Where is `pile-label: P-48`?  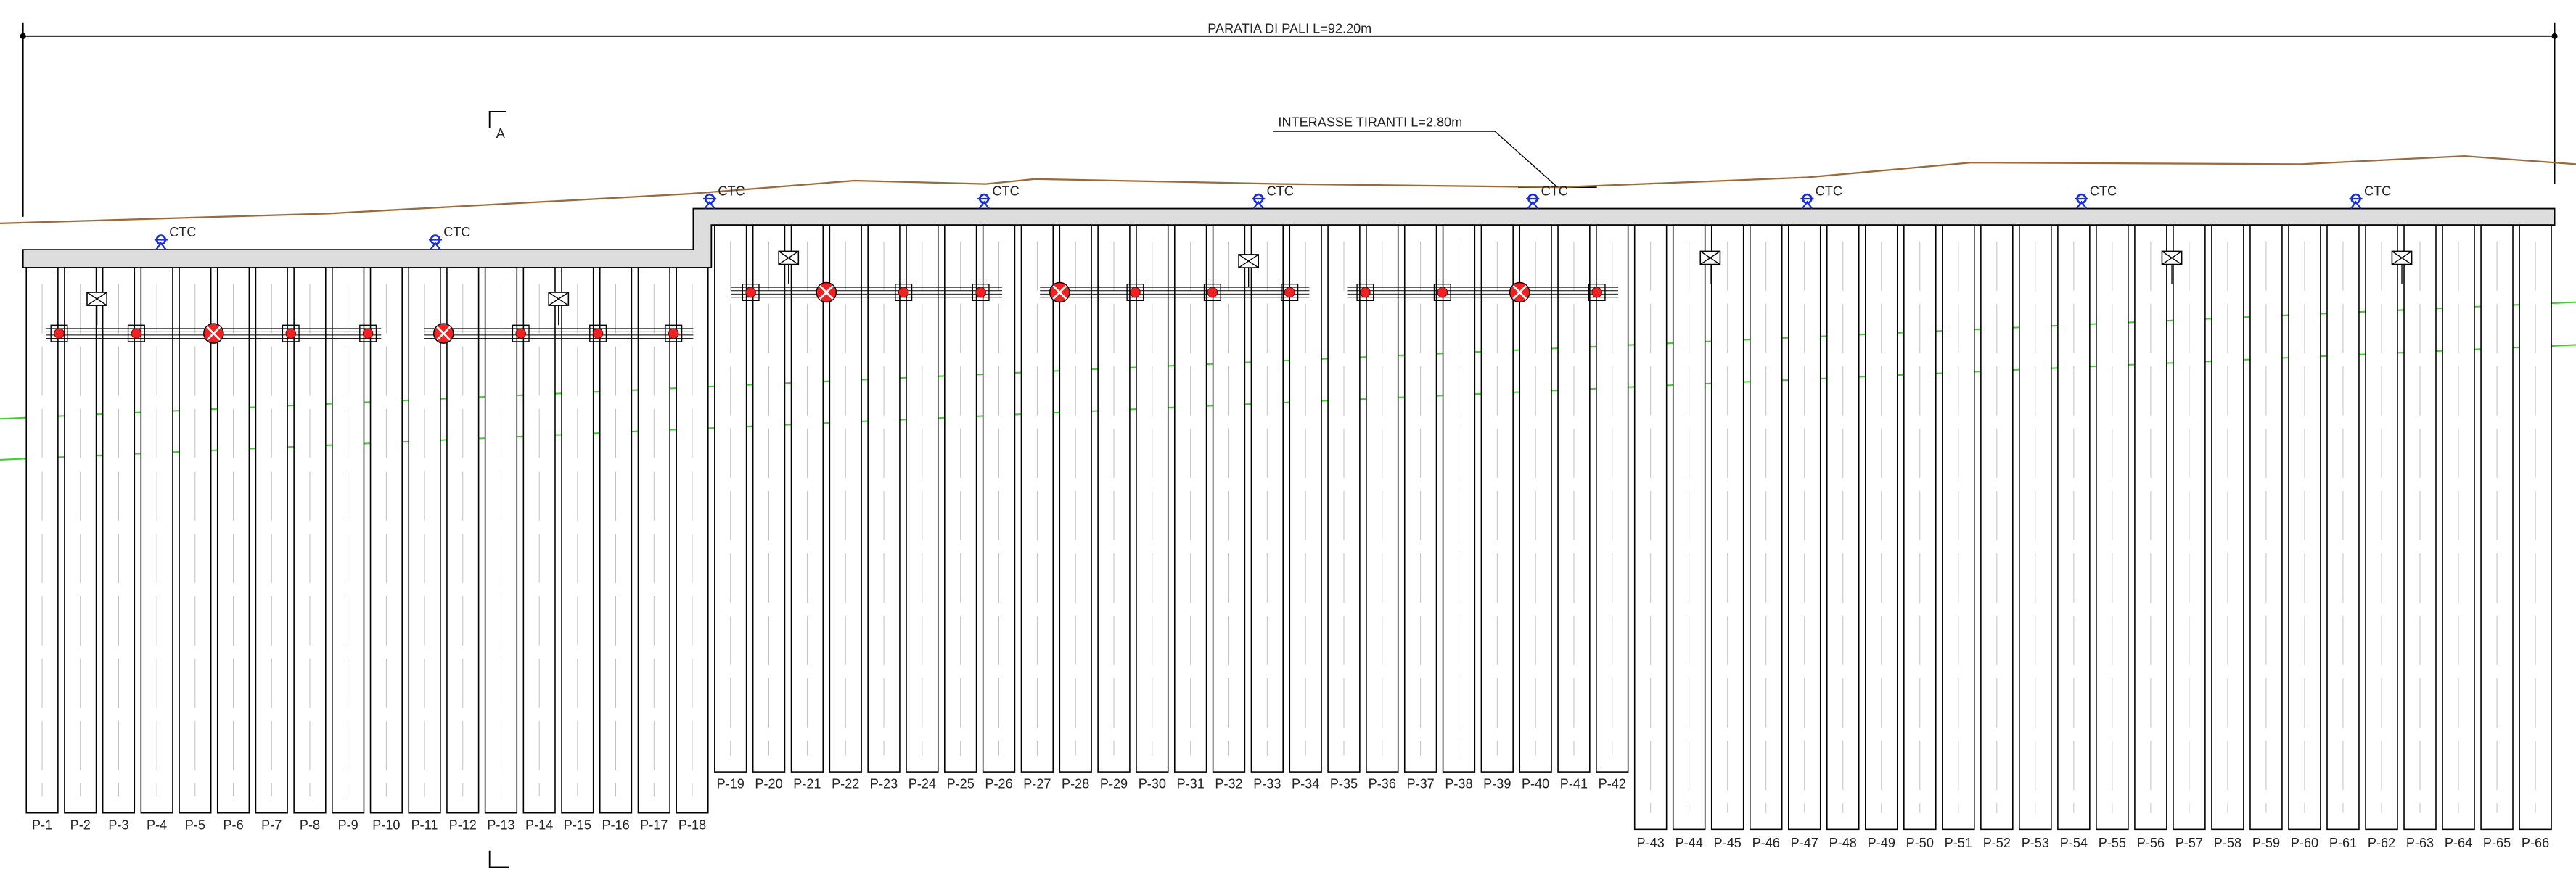 pile-label: P-48 is located at coordinates (1843, 843).